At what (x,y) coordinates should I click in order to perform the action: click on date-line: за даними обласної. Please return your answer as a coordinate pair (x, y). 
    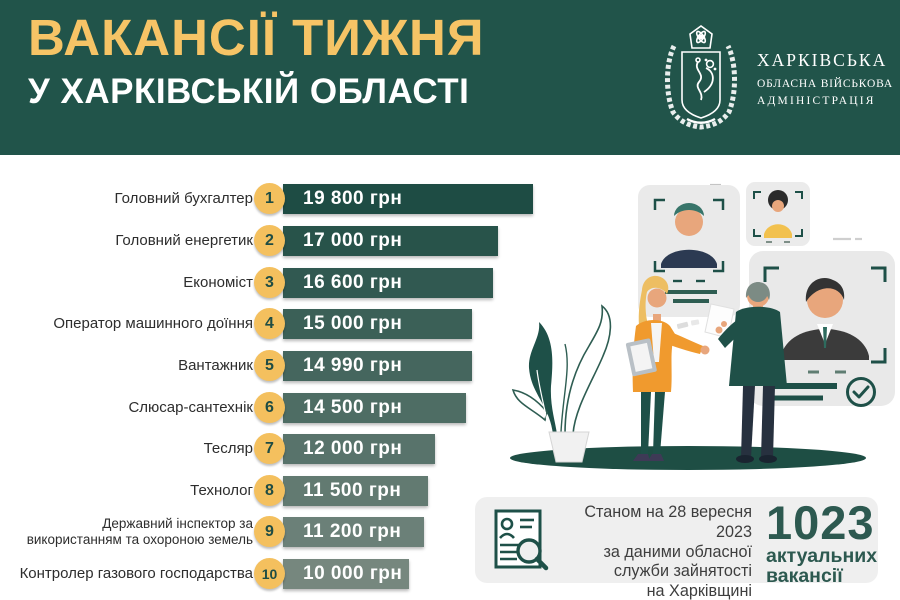
    Looking at the image, I should click on (677, 551).